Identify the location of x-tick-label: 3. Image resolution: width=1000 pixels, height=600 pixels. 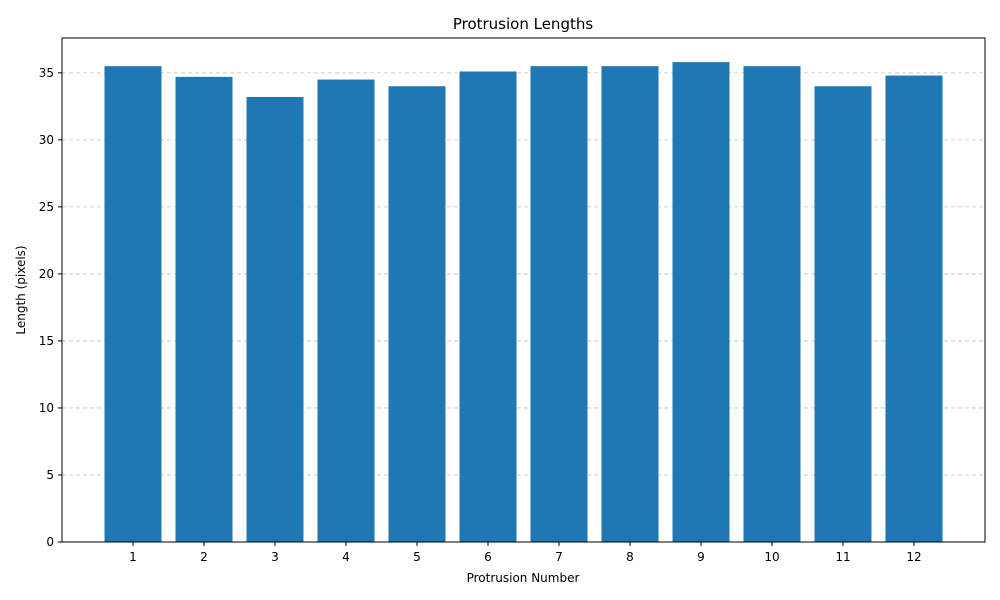
(275, 557).